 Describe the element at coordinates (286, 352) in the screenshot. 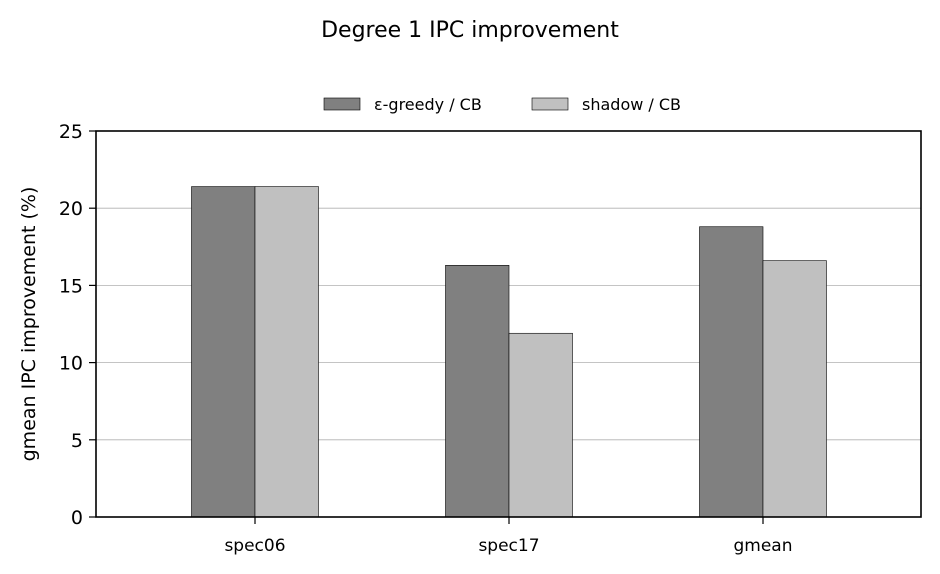

I see `bar-shadow-spec06` at that location.